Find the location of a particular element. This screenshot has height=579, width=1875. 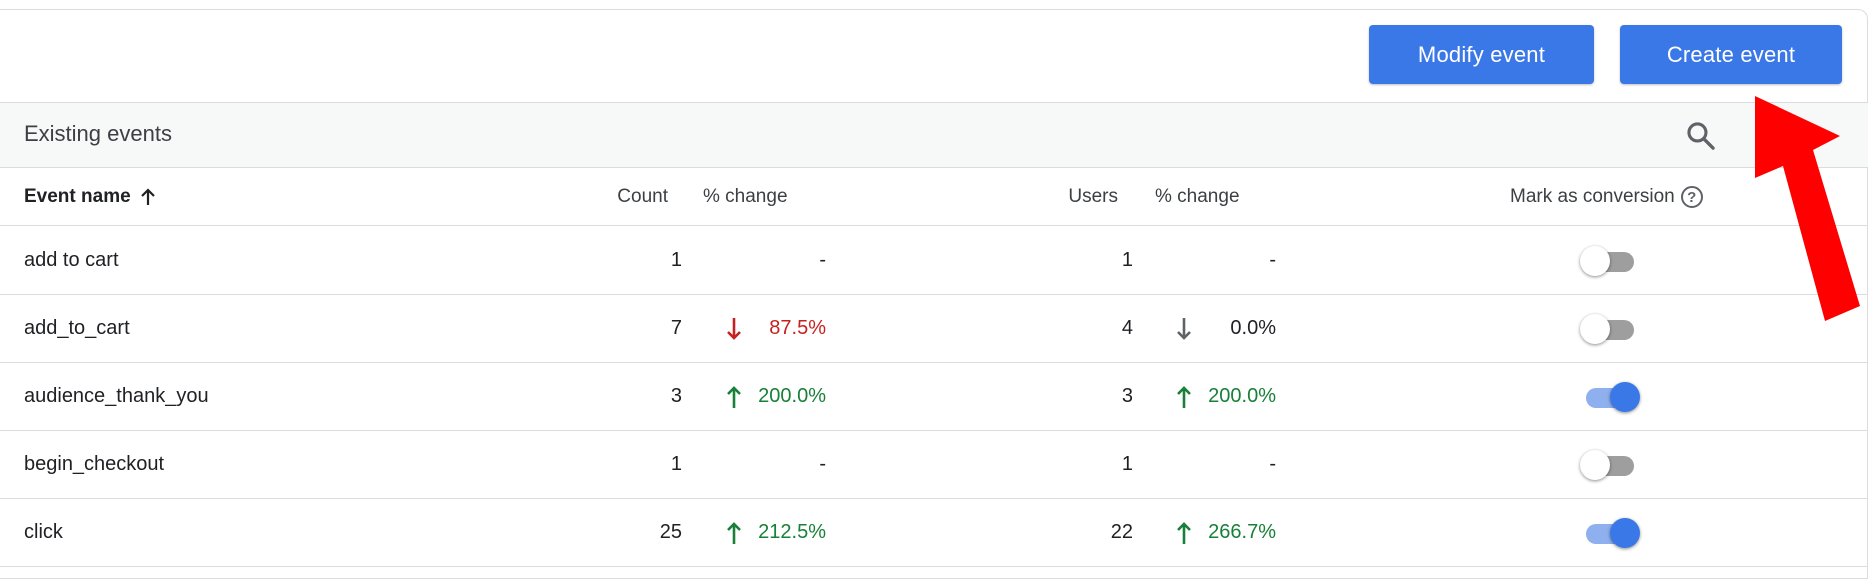

users-cell: 3 is located at coordinates (1127, 396).